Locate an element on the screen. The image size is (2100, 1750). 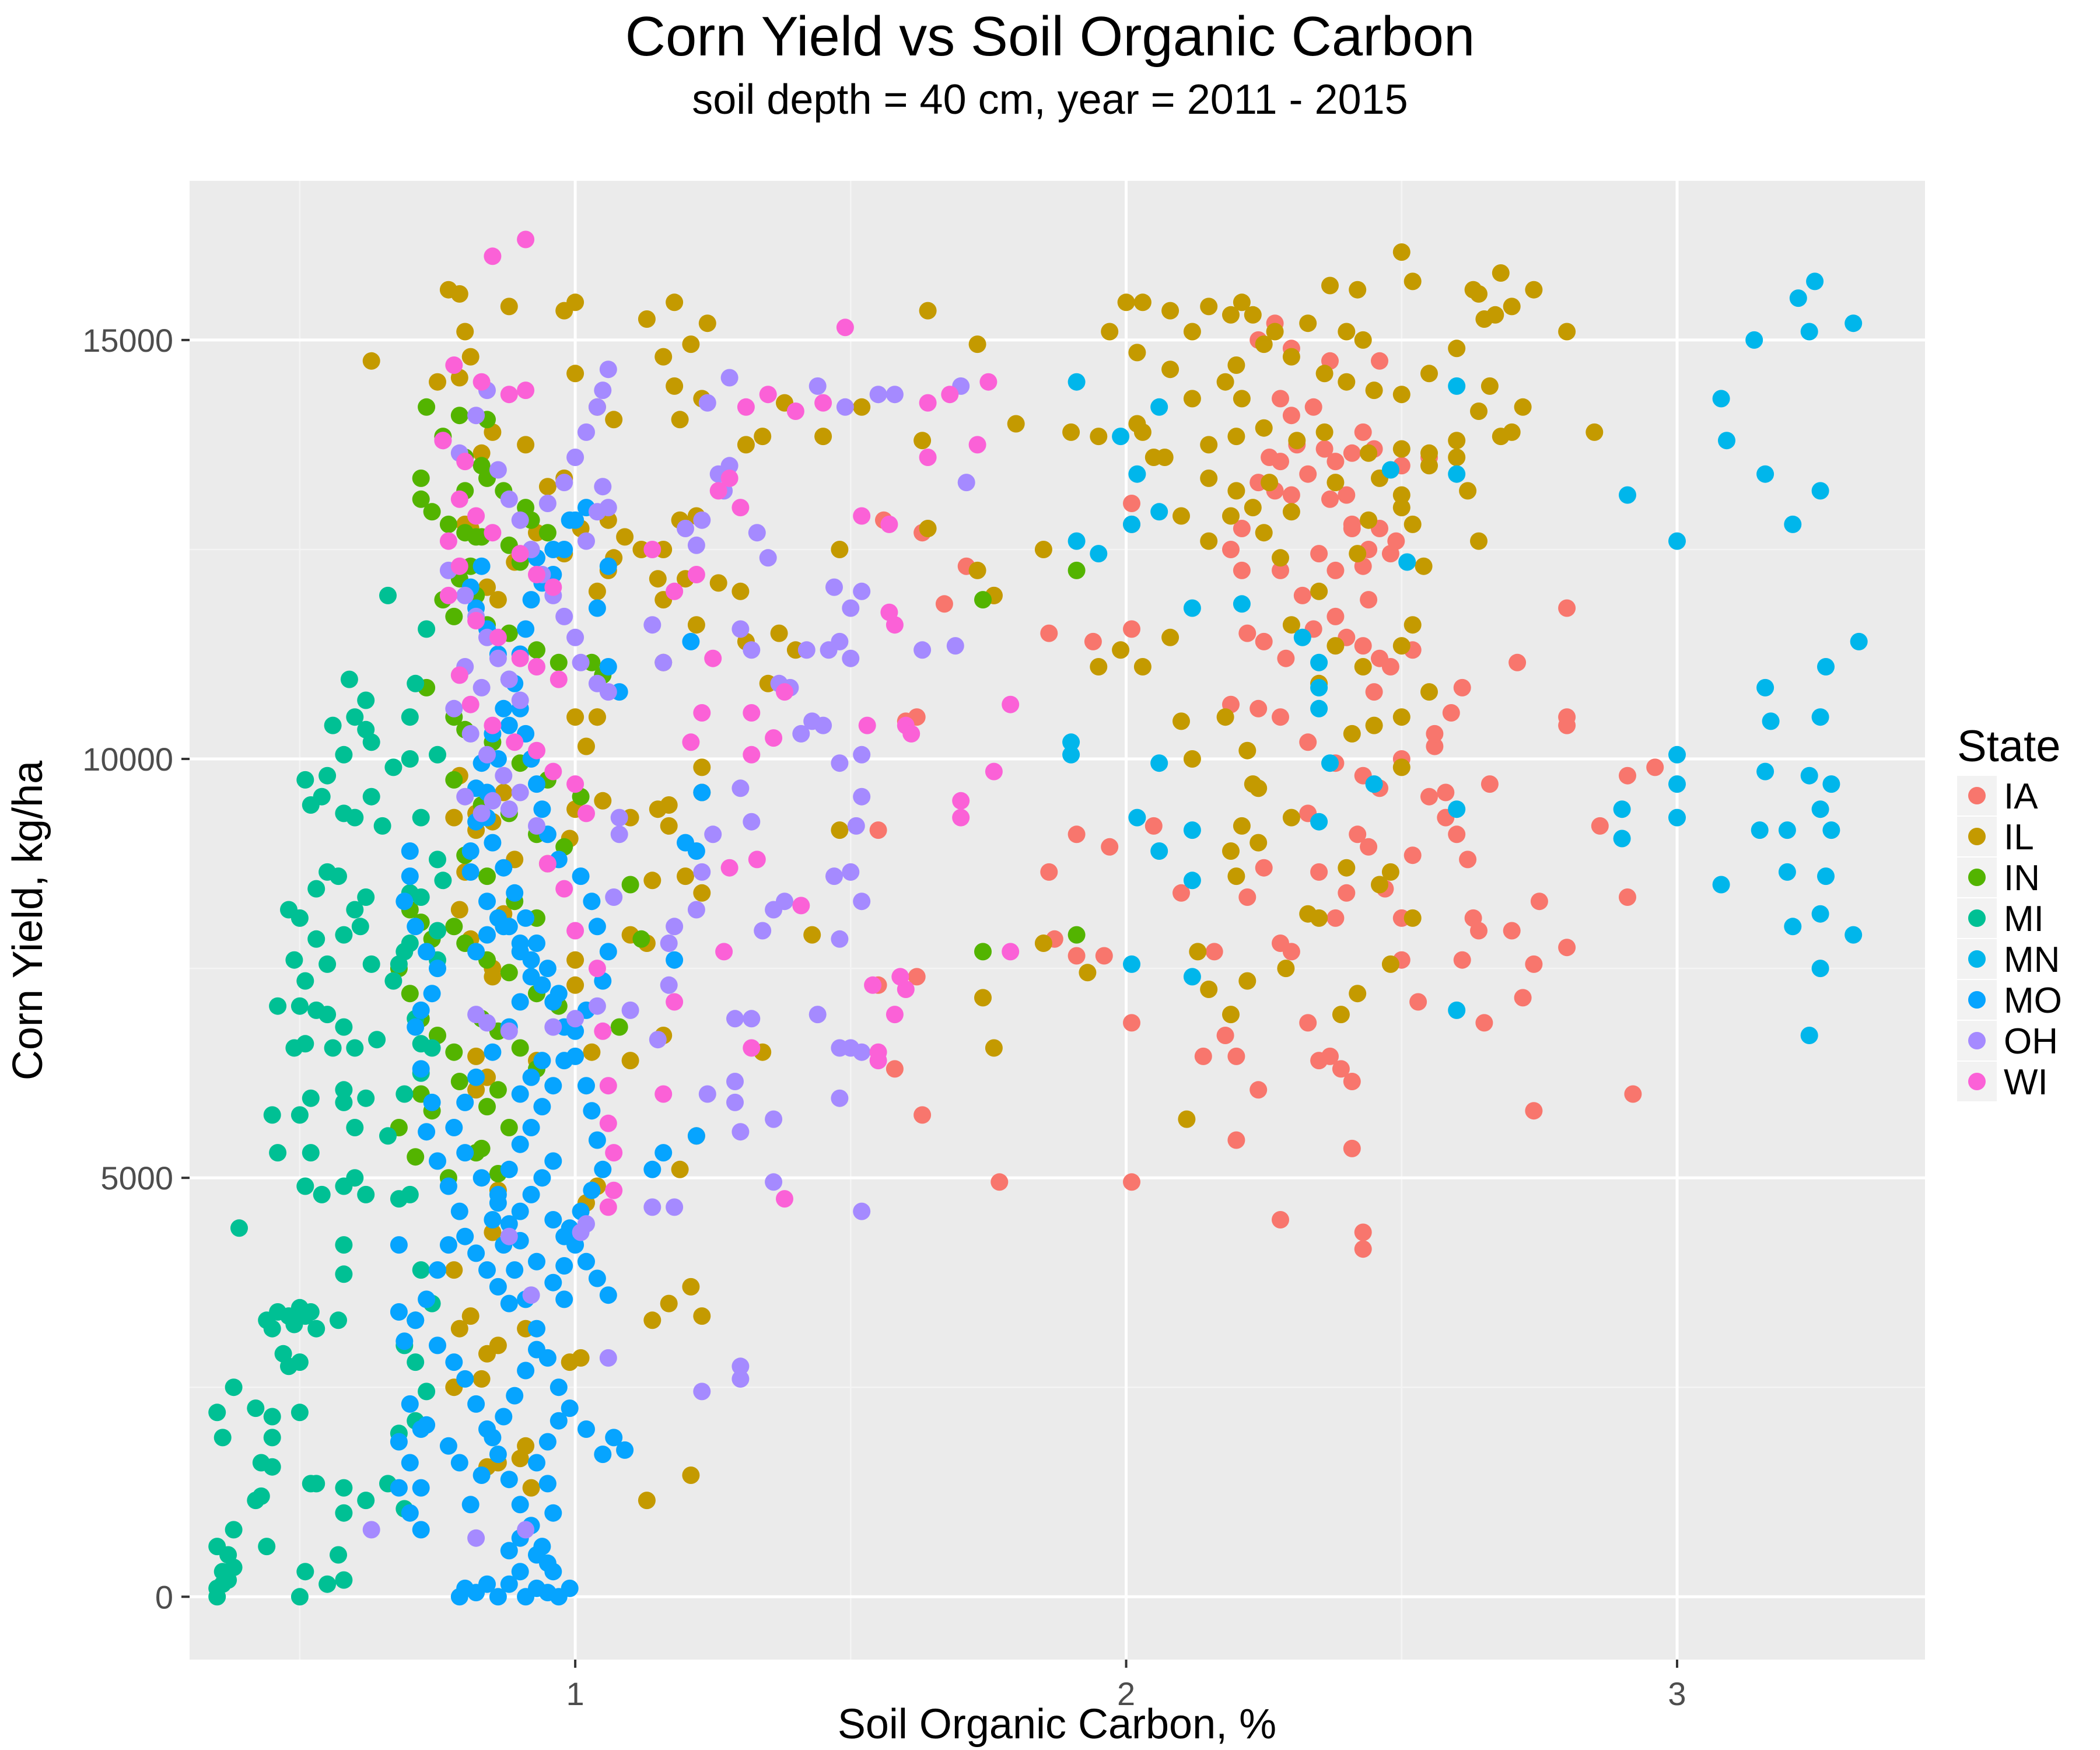
y-axis-ticks: 0 5000 10000 15000 is located at coordinates (136, 968).